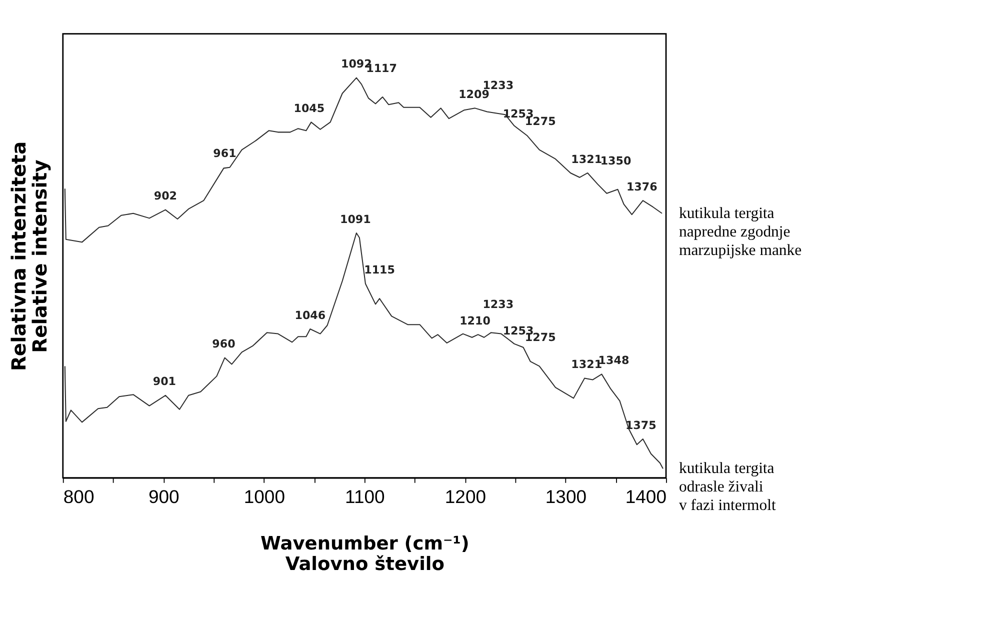  Describe the element at coordinates (264, 497) in the screenshot. I see `x-tick-label: 1000` at that location.